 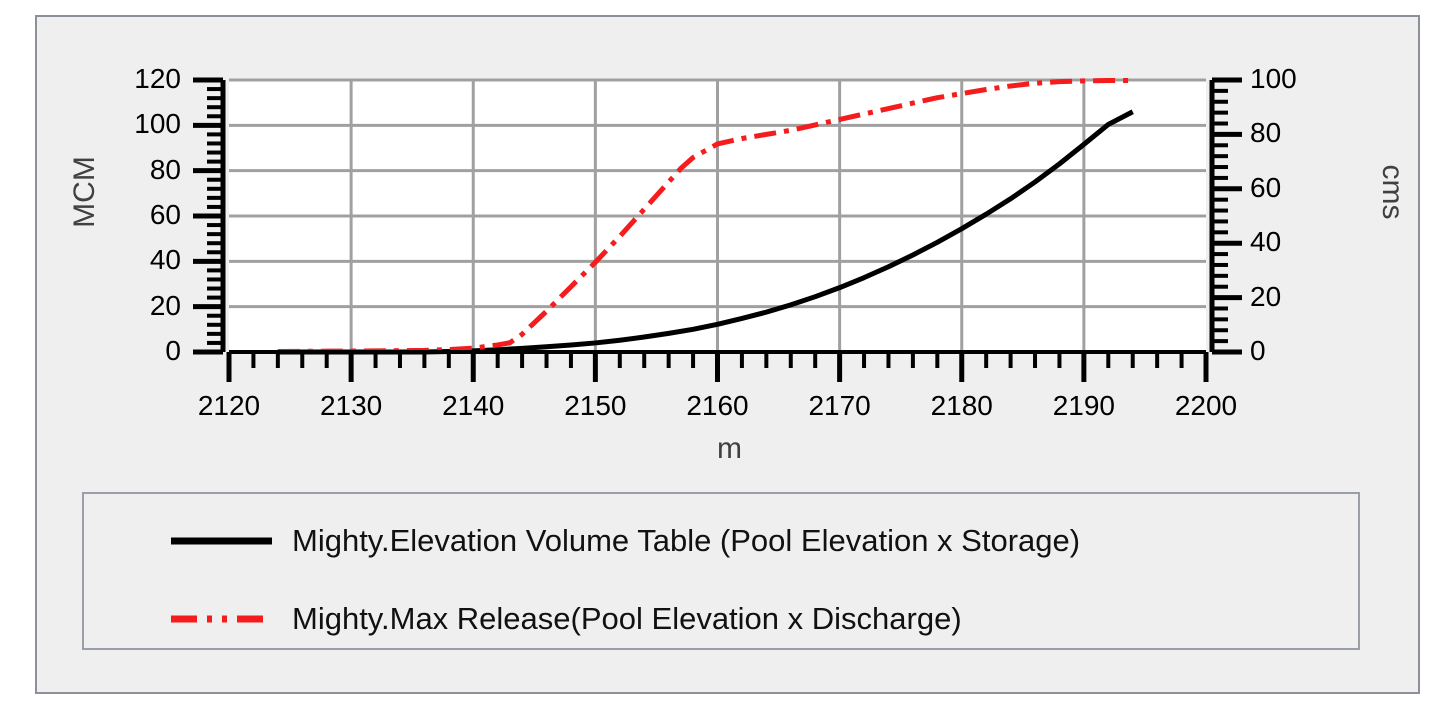 I want to click on x-axis-tick-label: 2170, so click(x=839, y=405).